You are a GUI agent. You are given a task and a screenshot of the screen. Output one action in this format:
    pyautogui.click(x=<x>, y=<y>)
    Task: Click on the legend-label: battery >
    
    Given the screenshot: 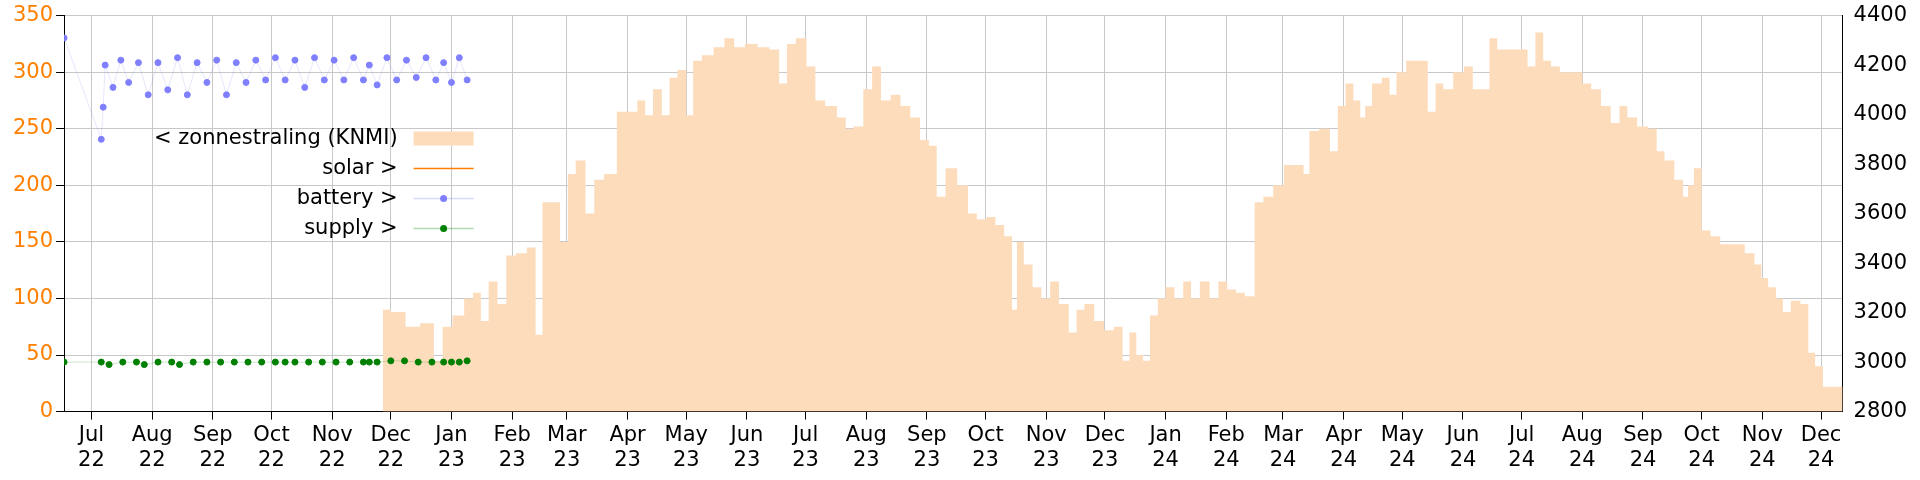 What is the action you would take?
    pyautogui.click(x=347, y=197)
    